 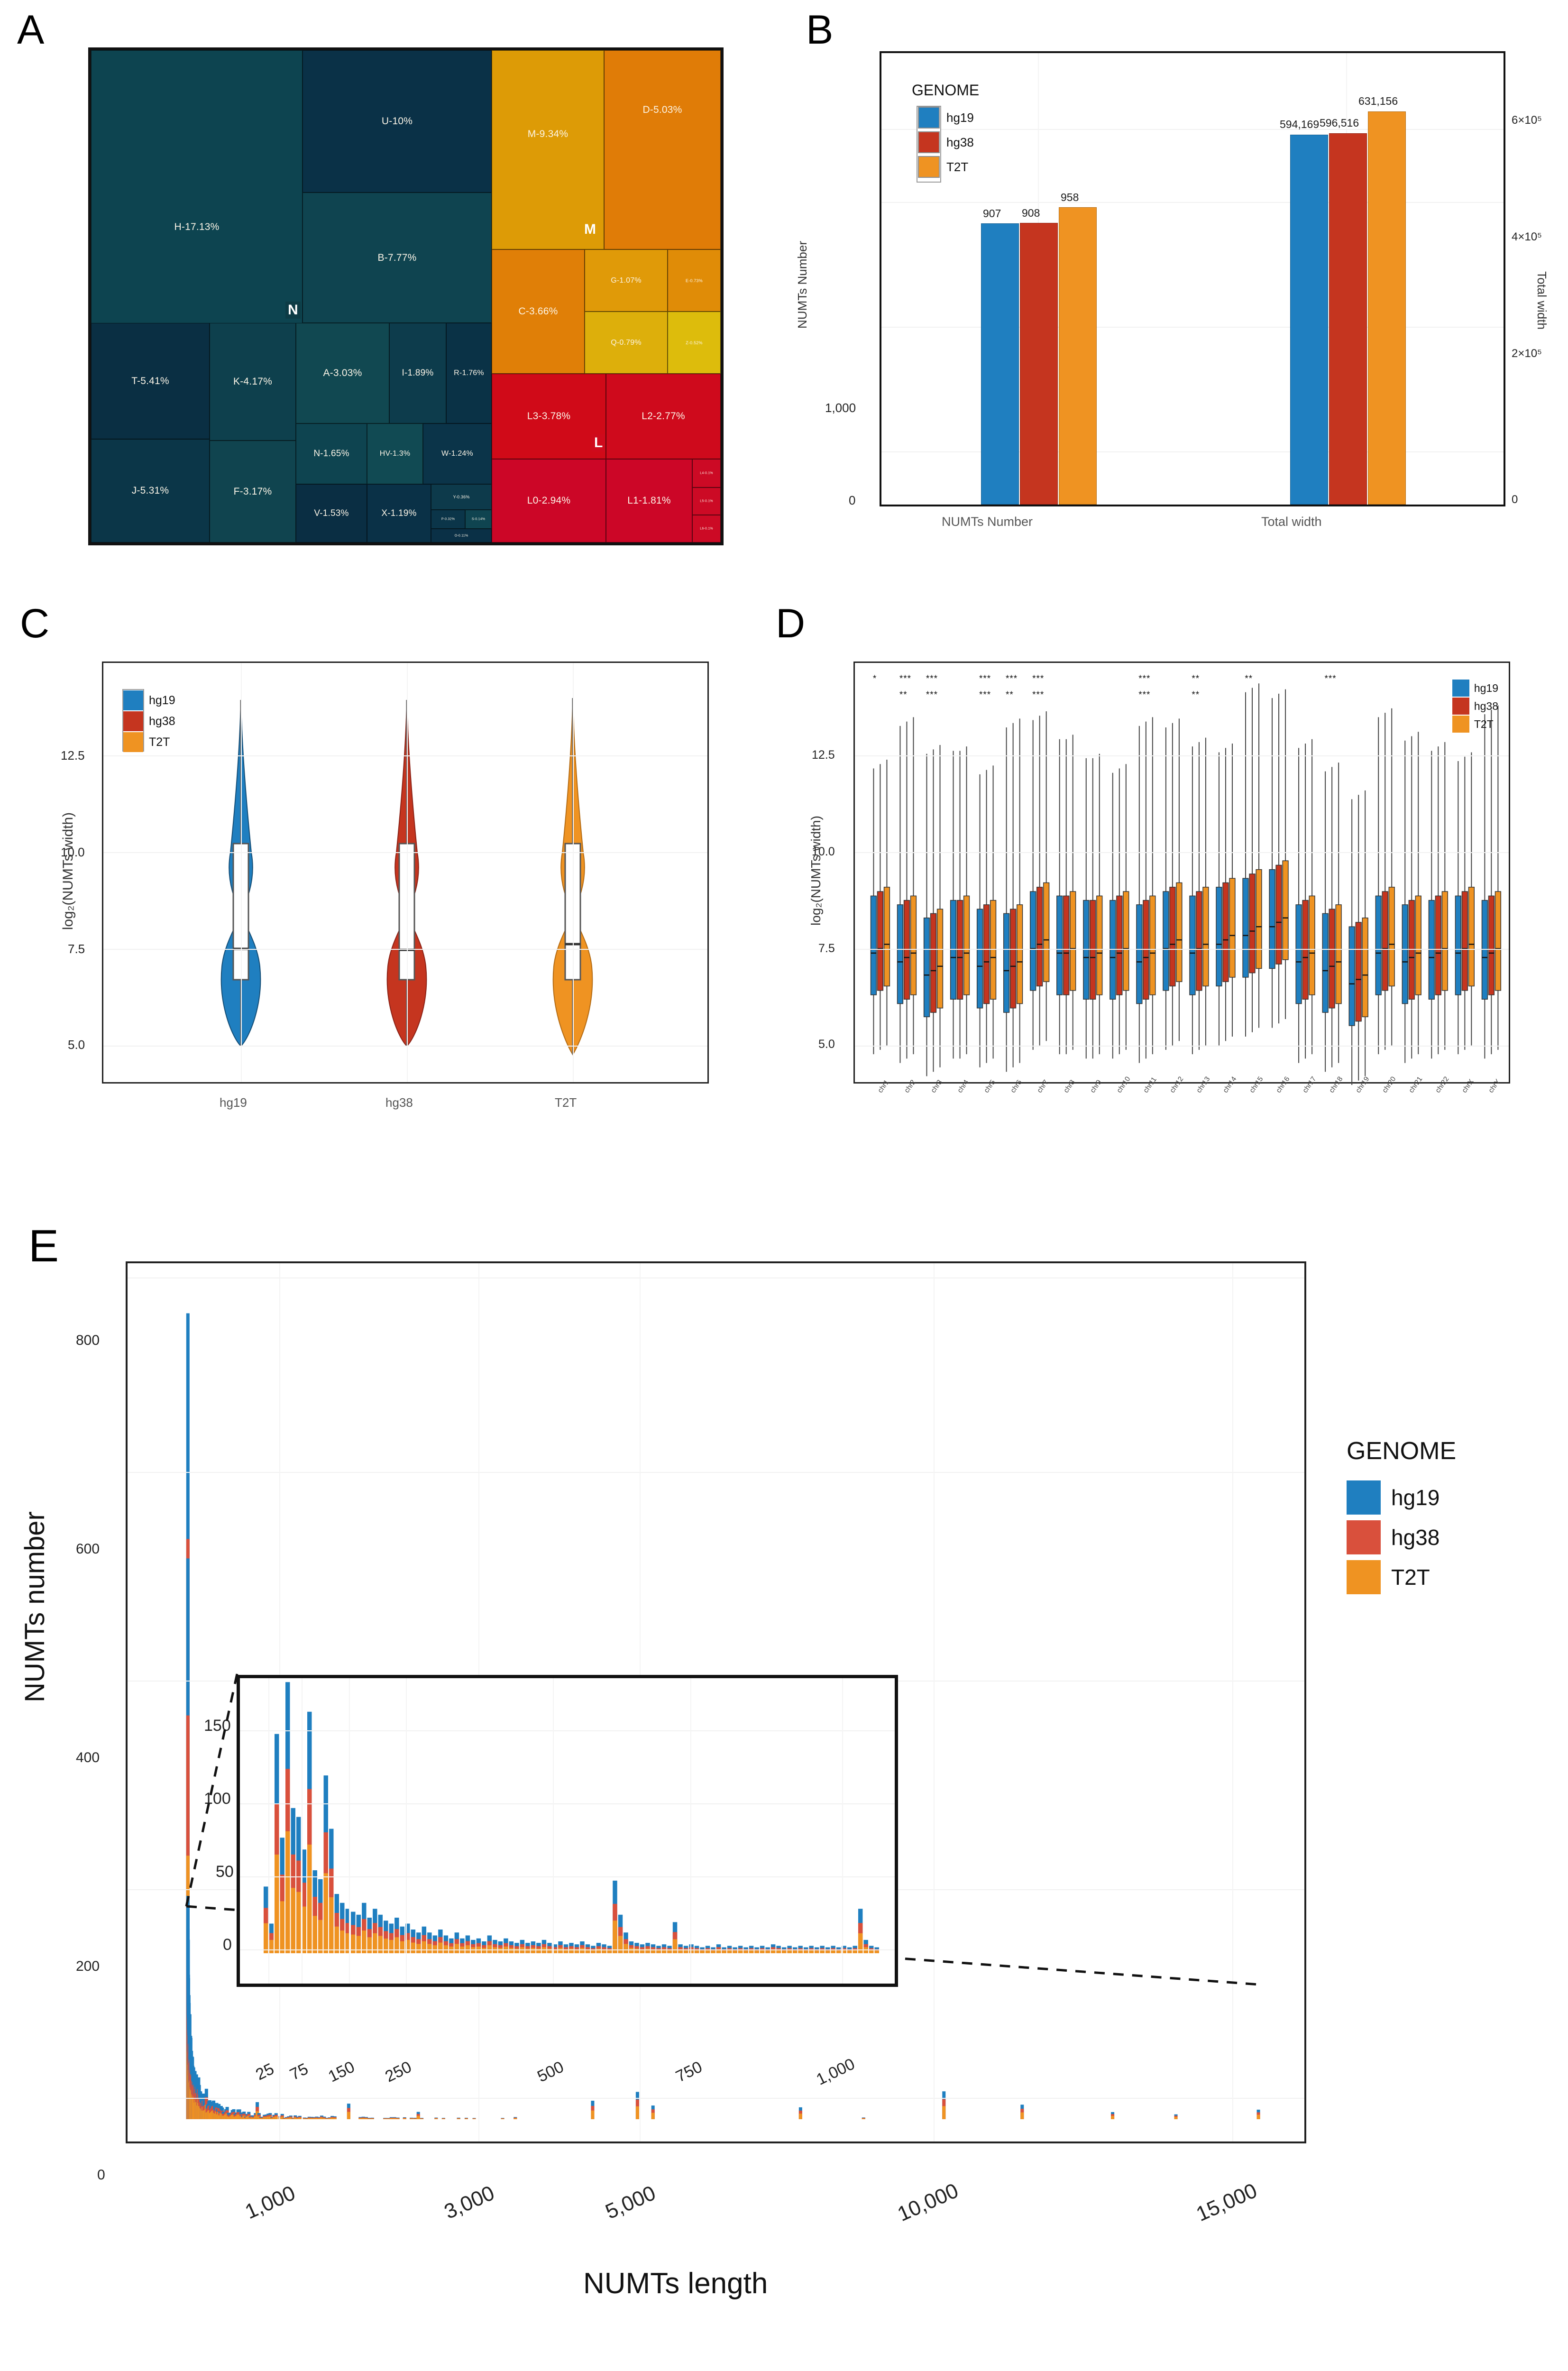 I want to click on panel-letter-a: A, so click(x=31, y=30).